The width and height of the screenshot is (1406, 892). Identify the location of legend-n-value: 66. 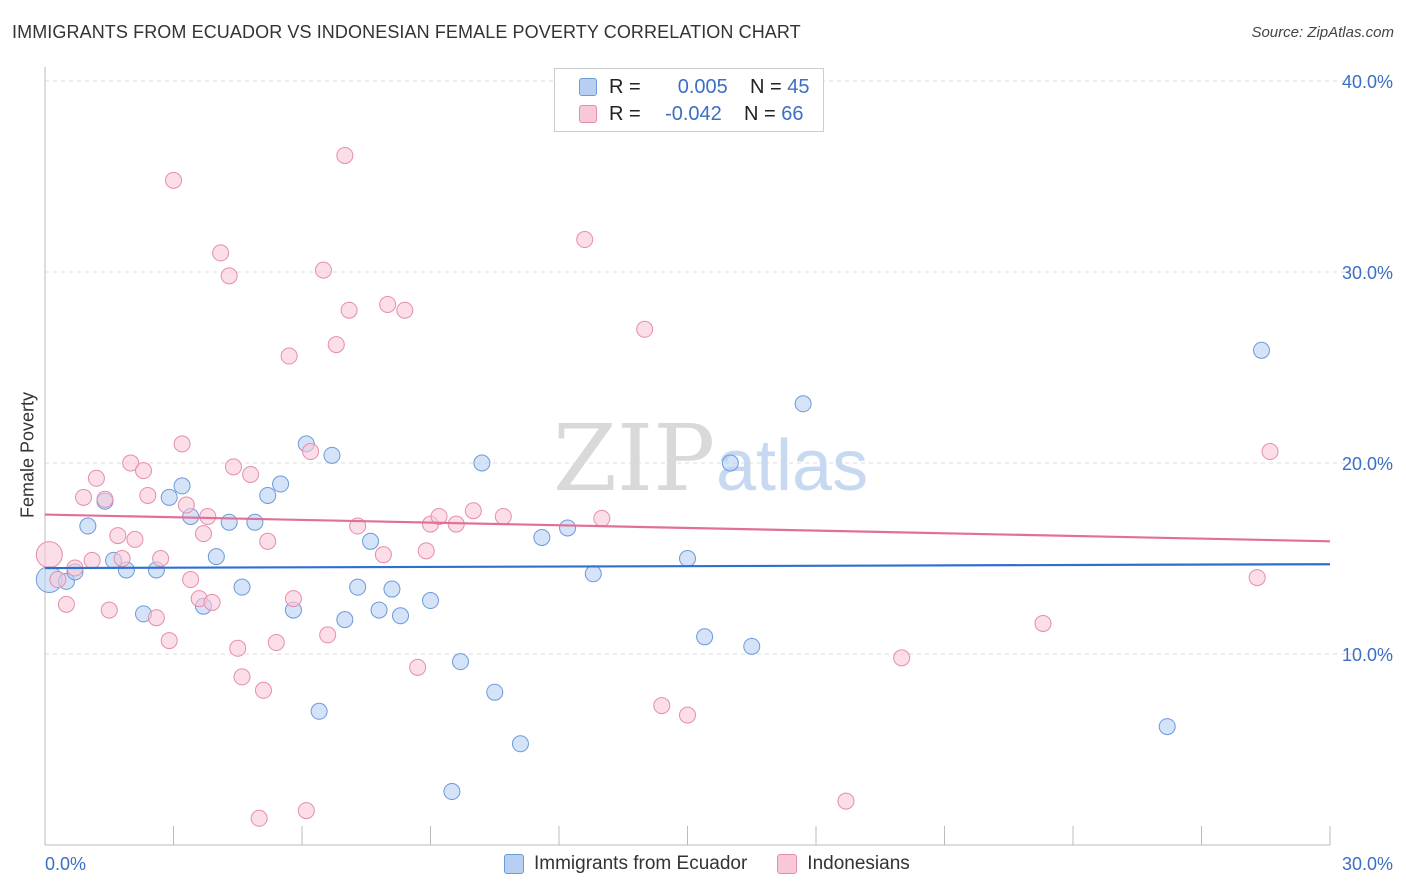
(792, 113).